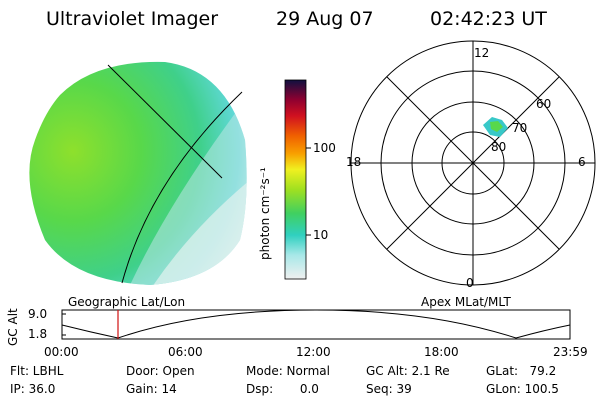 This screenshot has height=400, width=600. Describe the element at coordinates (165, 121) in the screenshot. I see `grid-line` at that location.